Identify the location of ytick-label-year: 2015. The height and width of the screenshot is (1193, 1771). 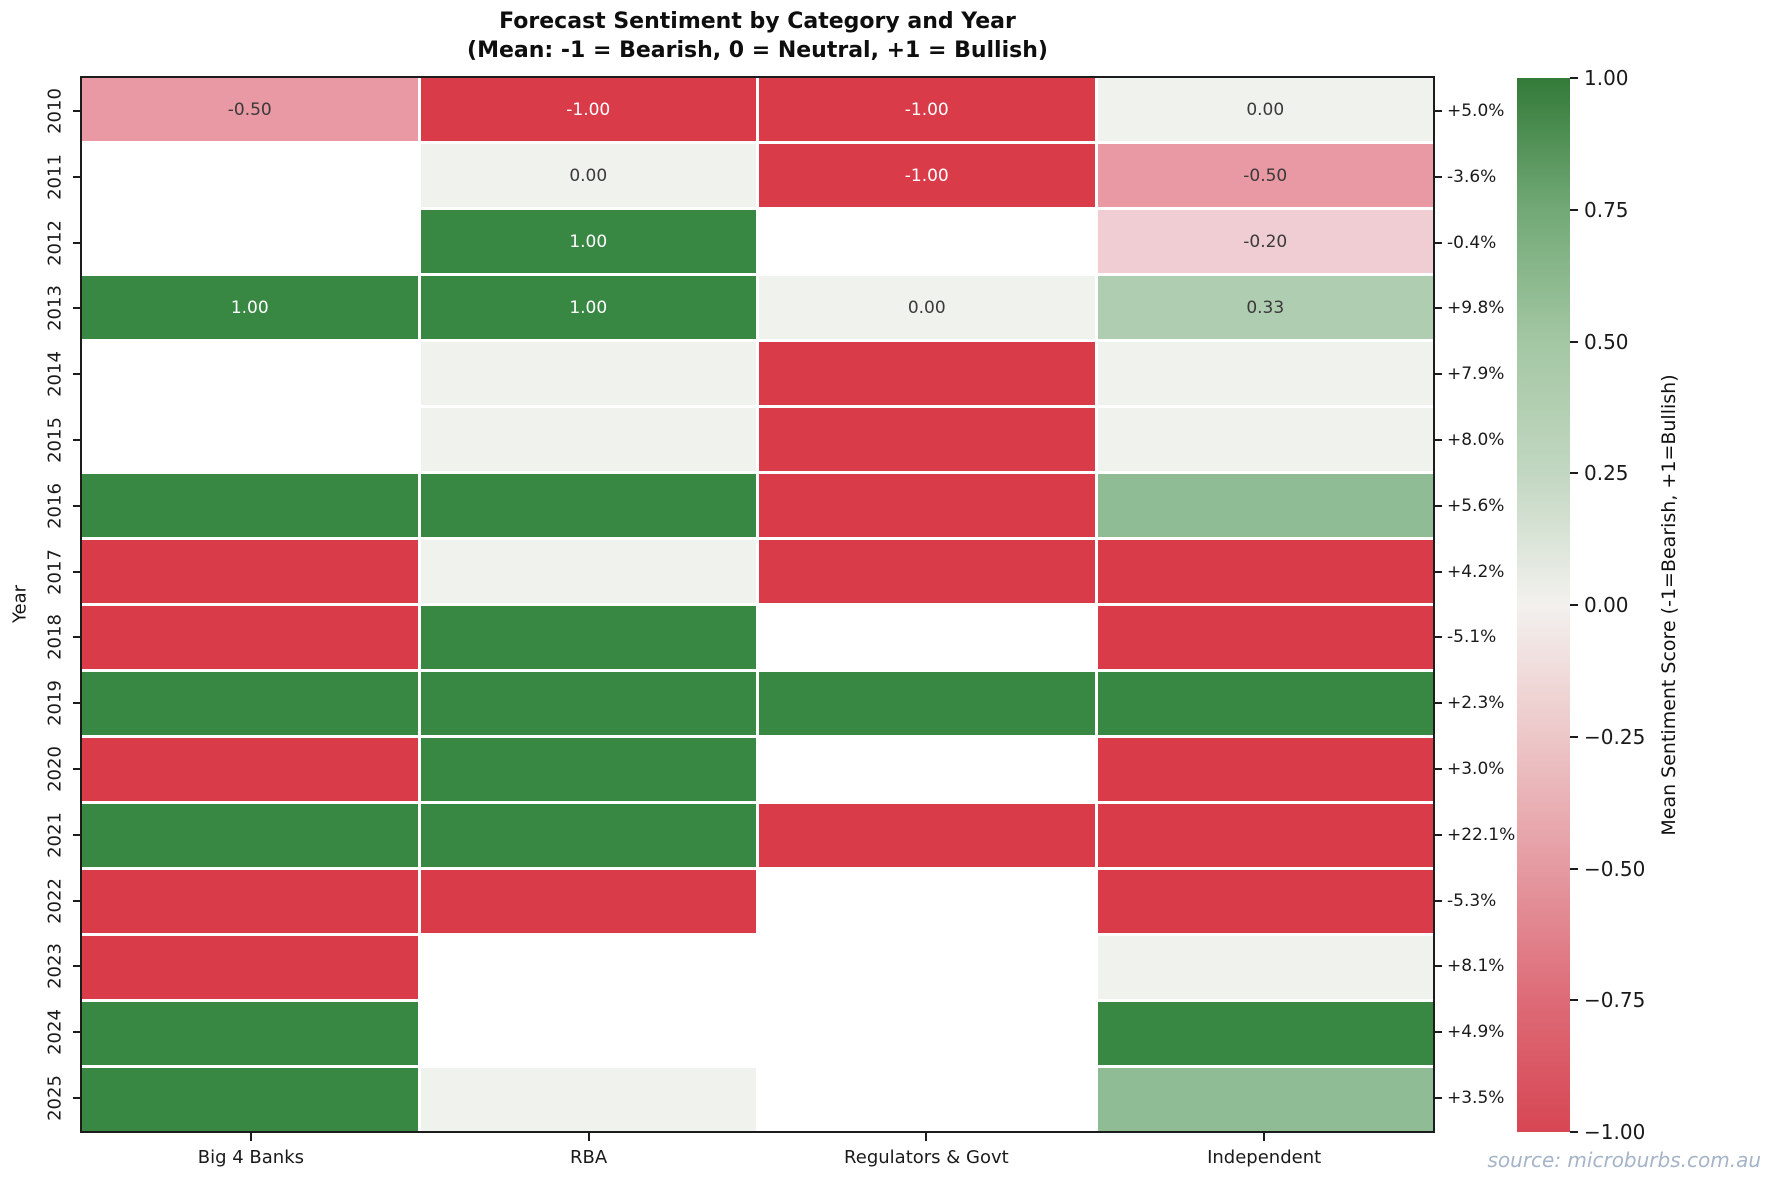
(55, 440).